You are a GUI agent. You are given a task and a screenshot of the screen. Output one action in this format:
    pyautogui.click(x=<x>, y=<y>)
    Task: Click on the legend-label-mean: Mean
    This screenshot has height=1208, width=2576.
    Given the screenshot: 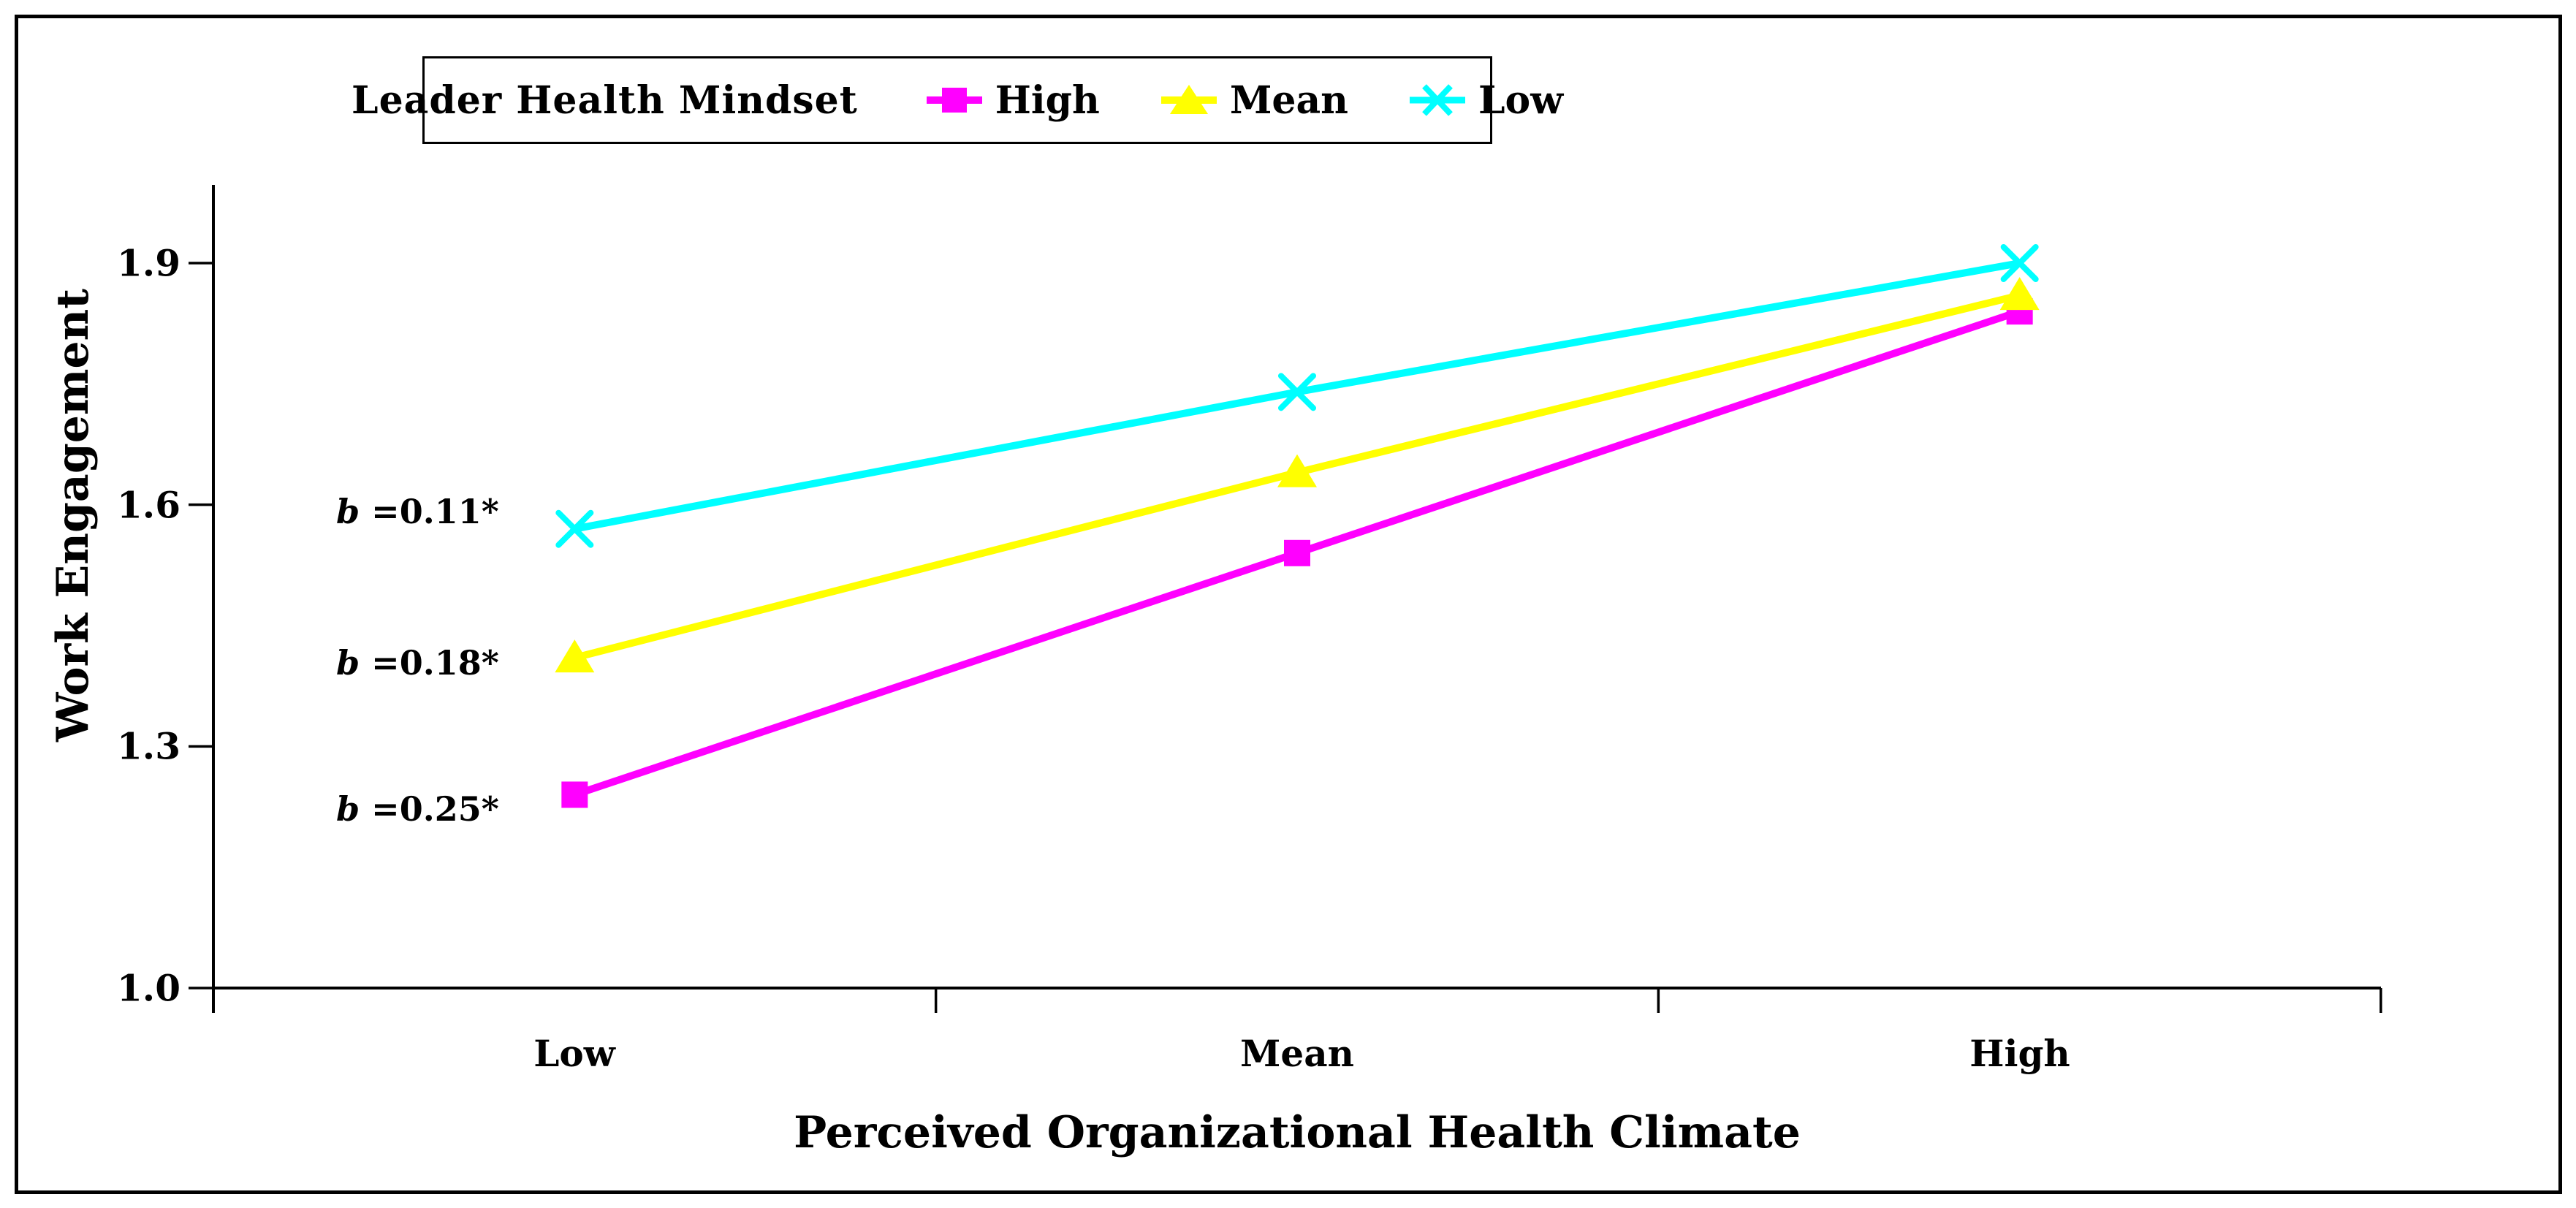 What is the action you would take?
    pyautogui.click(x=1288, y=100)
    